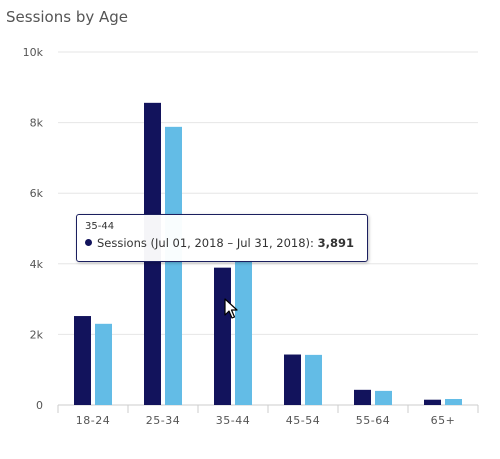  I want to click on y-tick-label: 4k, so click(37, 264).